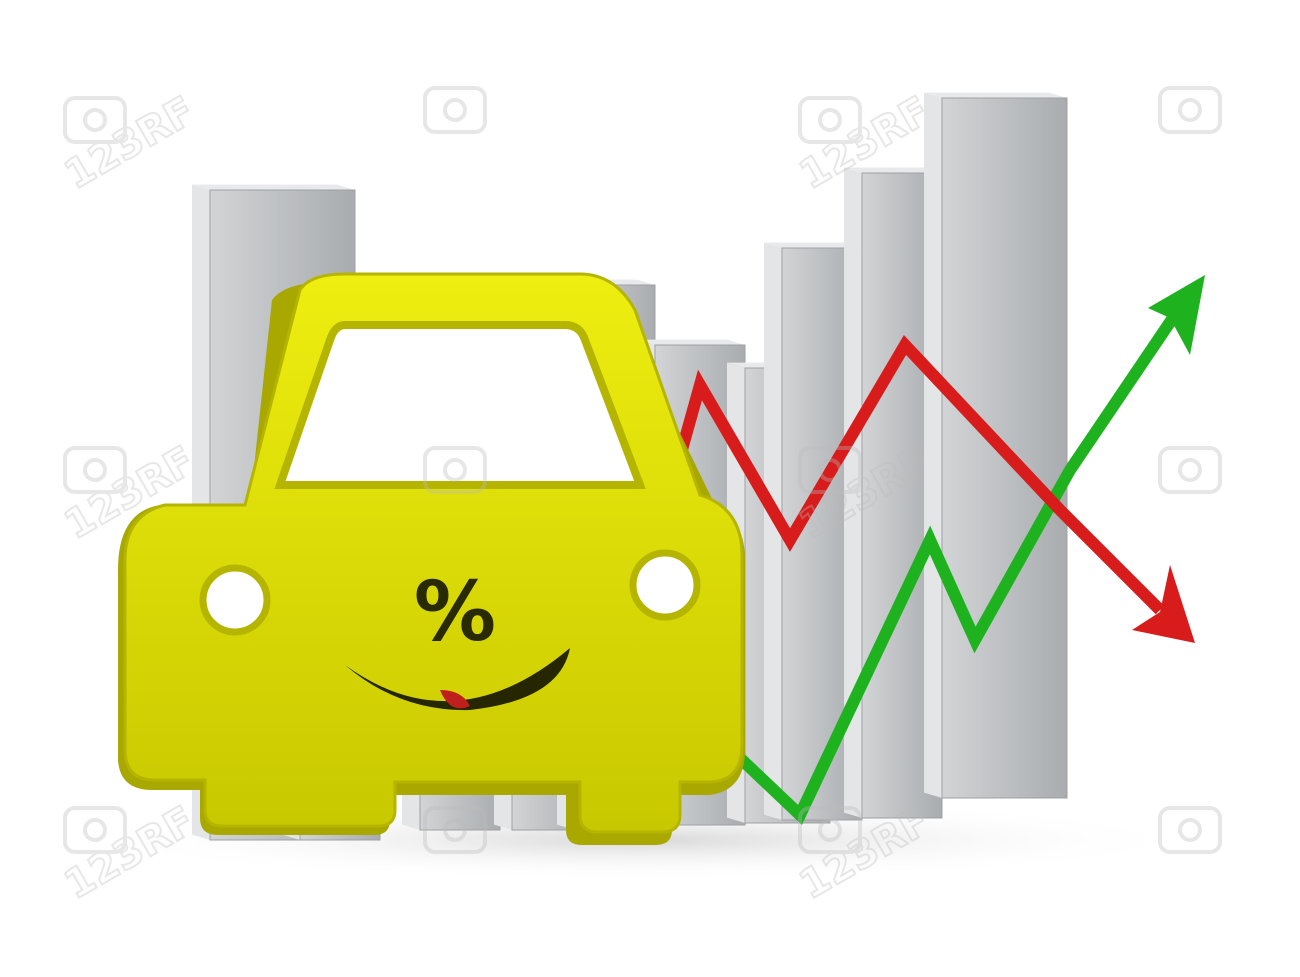 The width and height of the screenshot is (1300, 977). I want to click on trend-up-arrow-icon, so click(1176, 315).